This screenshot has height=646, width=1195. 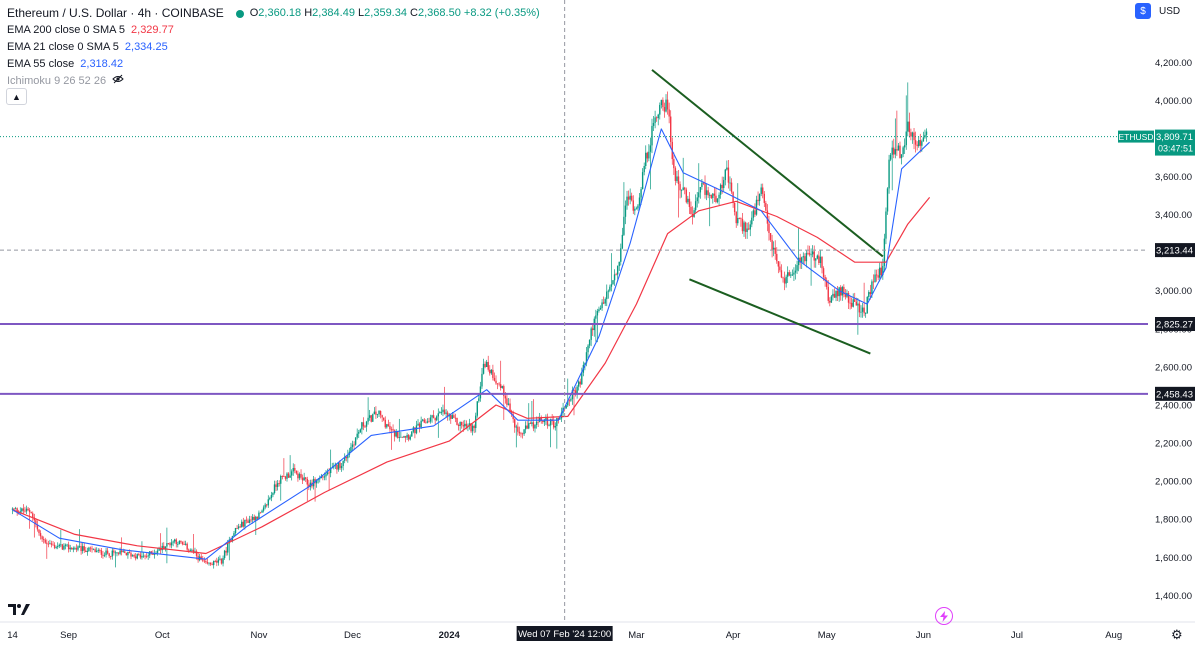 What do you see at coordinates (1113, 635) in the screenshot?
I see `x-tick-label: Aug` at bounding box center [1113, 635].